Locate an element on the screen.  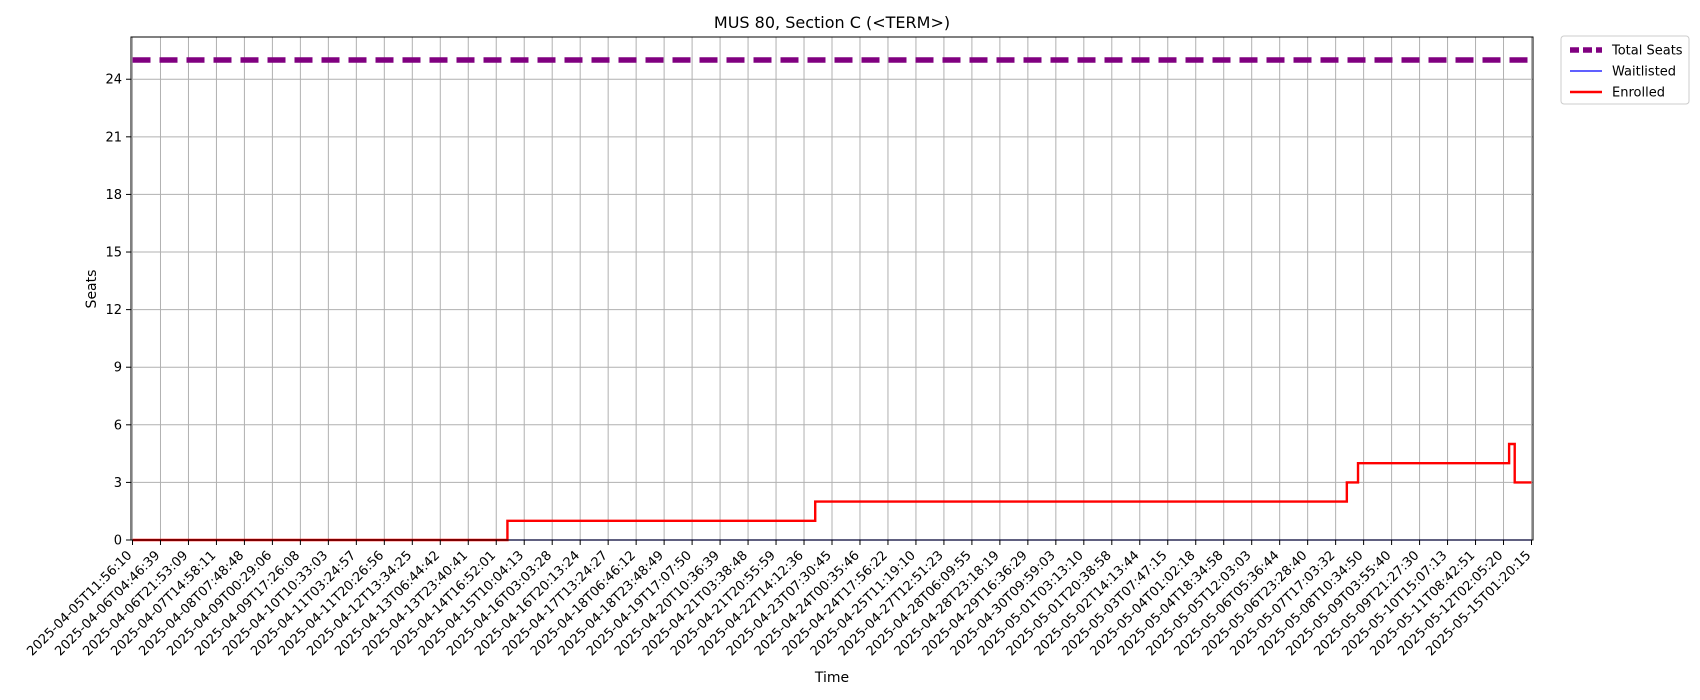
legend-box is located at coordinates (1625, 70).